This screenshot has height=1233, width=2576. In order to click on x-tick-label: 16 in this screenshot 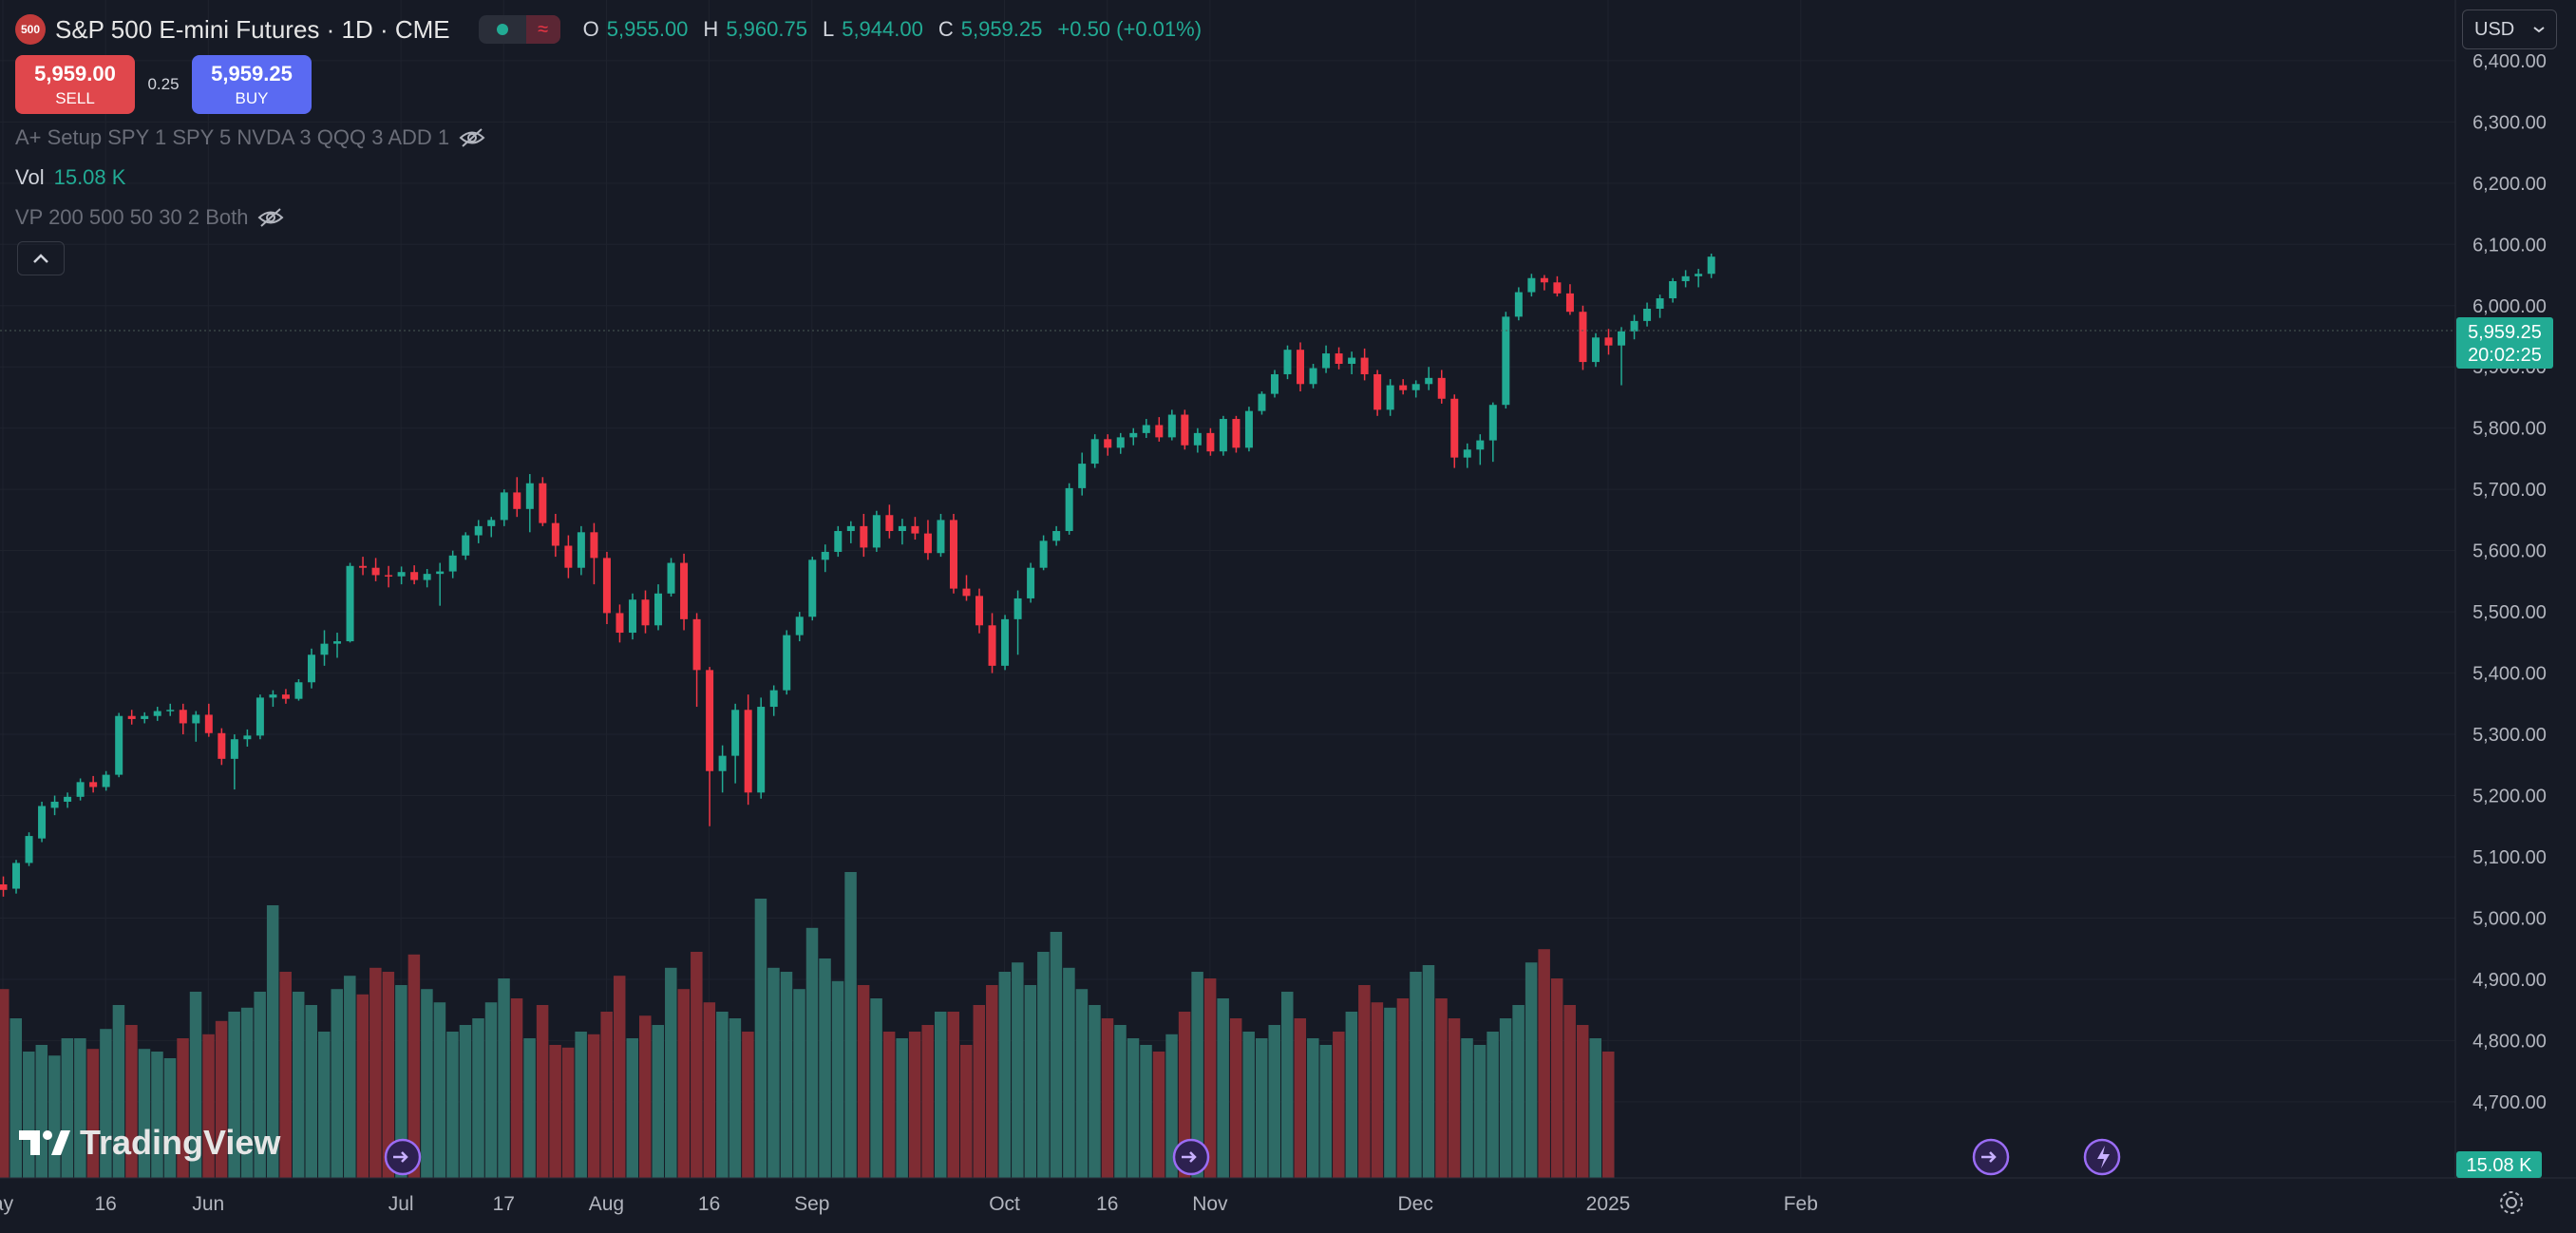, I will do `click(1107, 1204)`.